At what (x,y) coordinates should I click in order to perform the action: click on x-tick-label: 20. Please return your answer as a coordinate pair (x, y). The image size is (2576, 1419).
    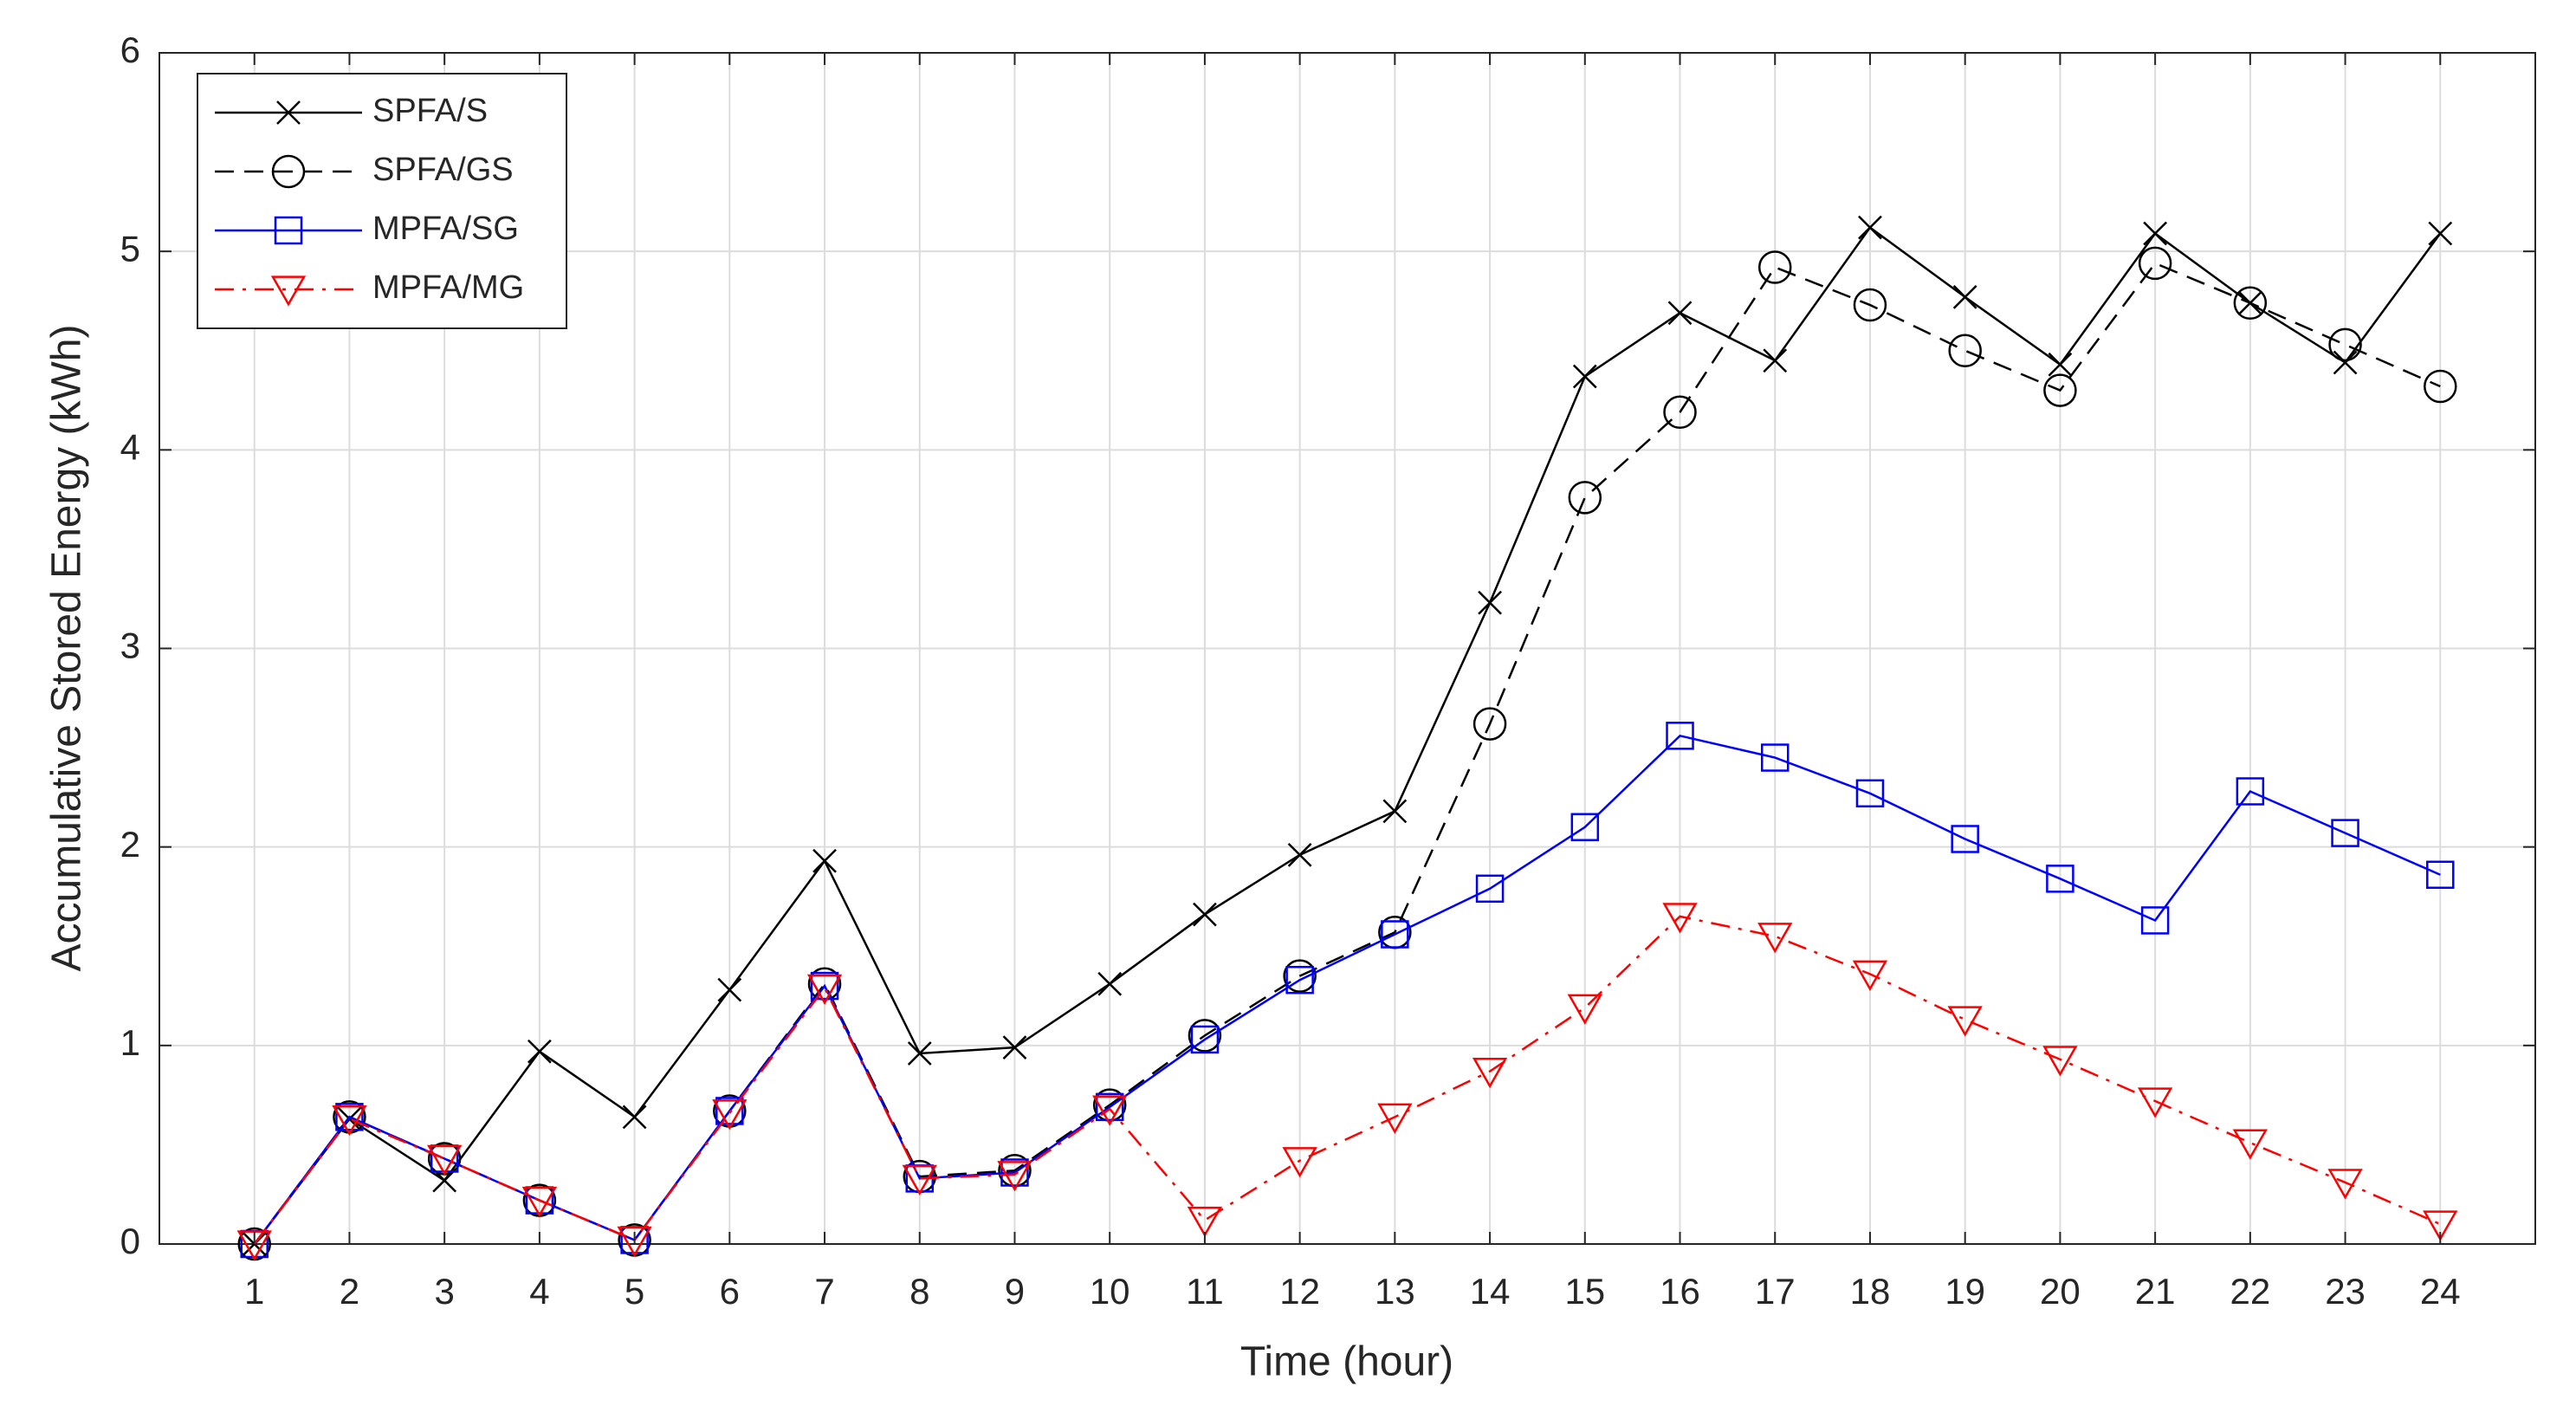
    Looking at the image, I should click on (2060, 1291).